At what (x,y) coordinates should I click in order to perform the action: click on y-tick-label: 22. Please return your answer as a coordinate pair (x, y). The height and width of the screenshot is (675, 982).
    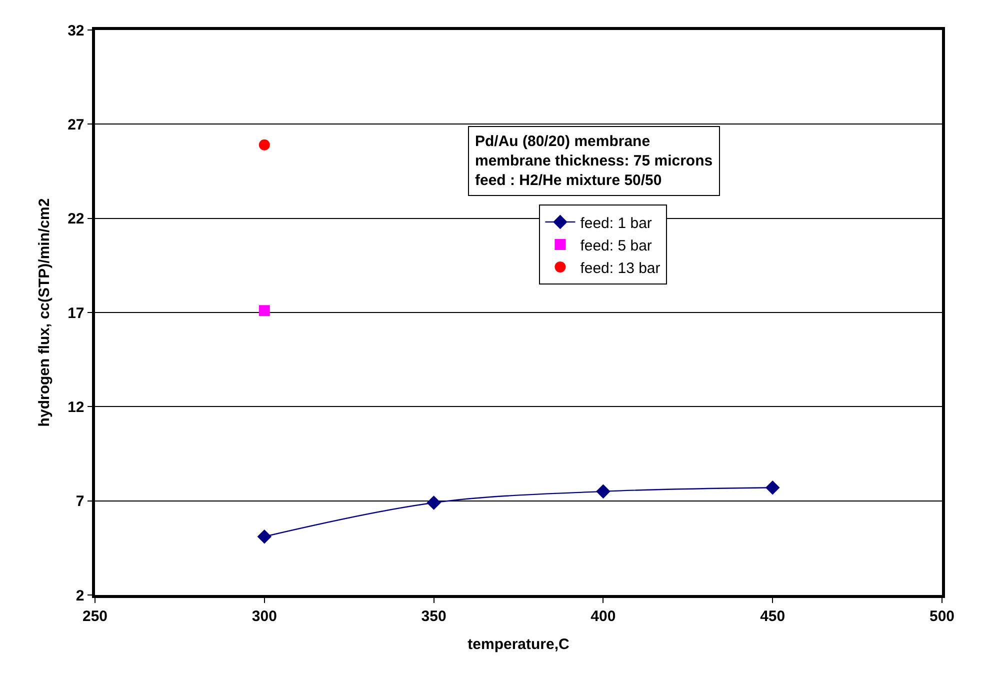
    Looking at the image, I should click on (76, 219).